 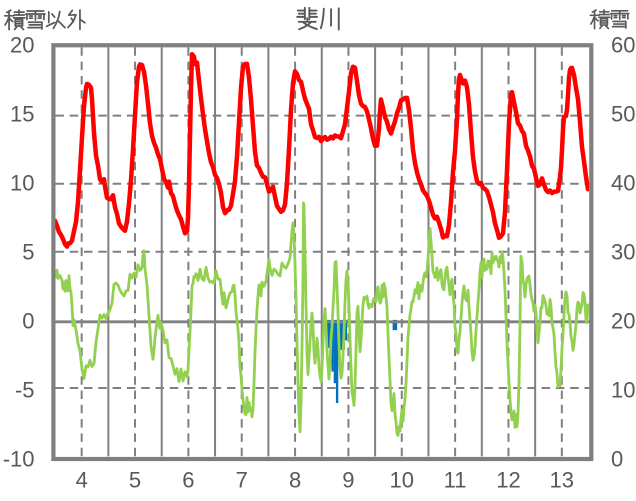 I want to click on svg-text: 11, so click(x=455, y=480).